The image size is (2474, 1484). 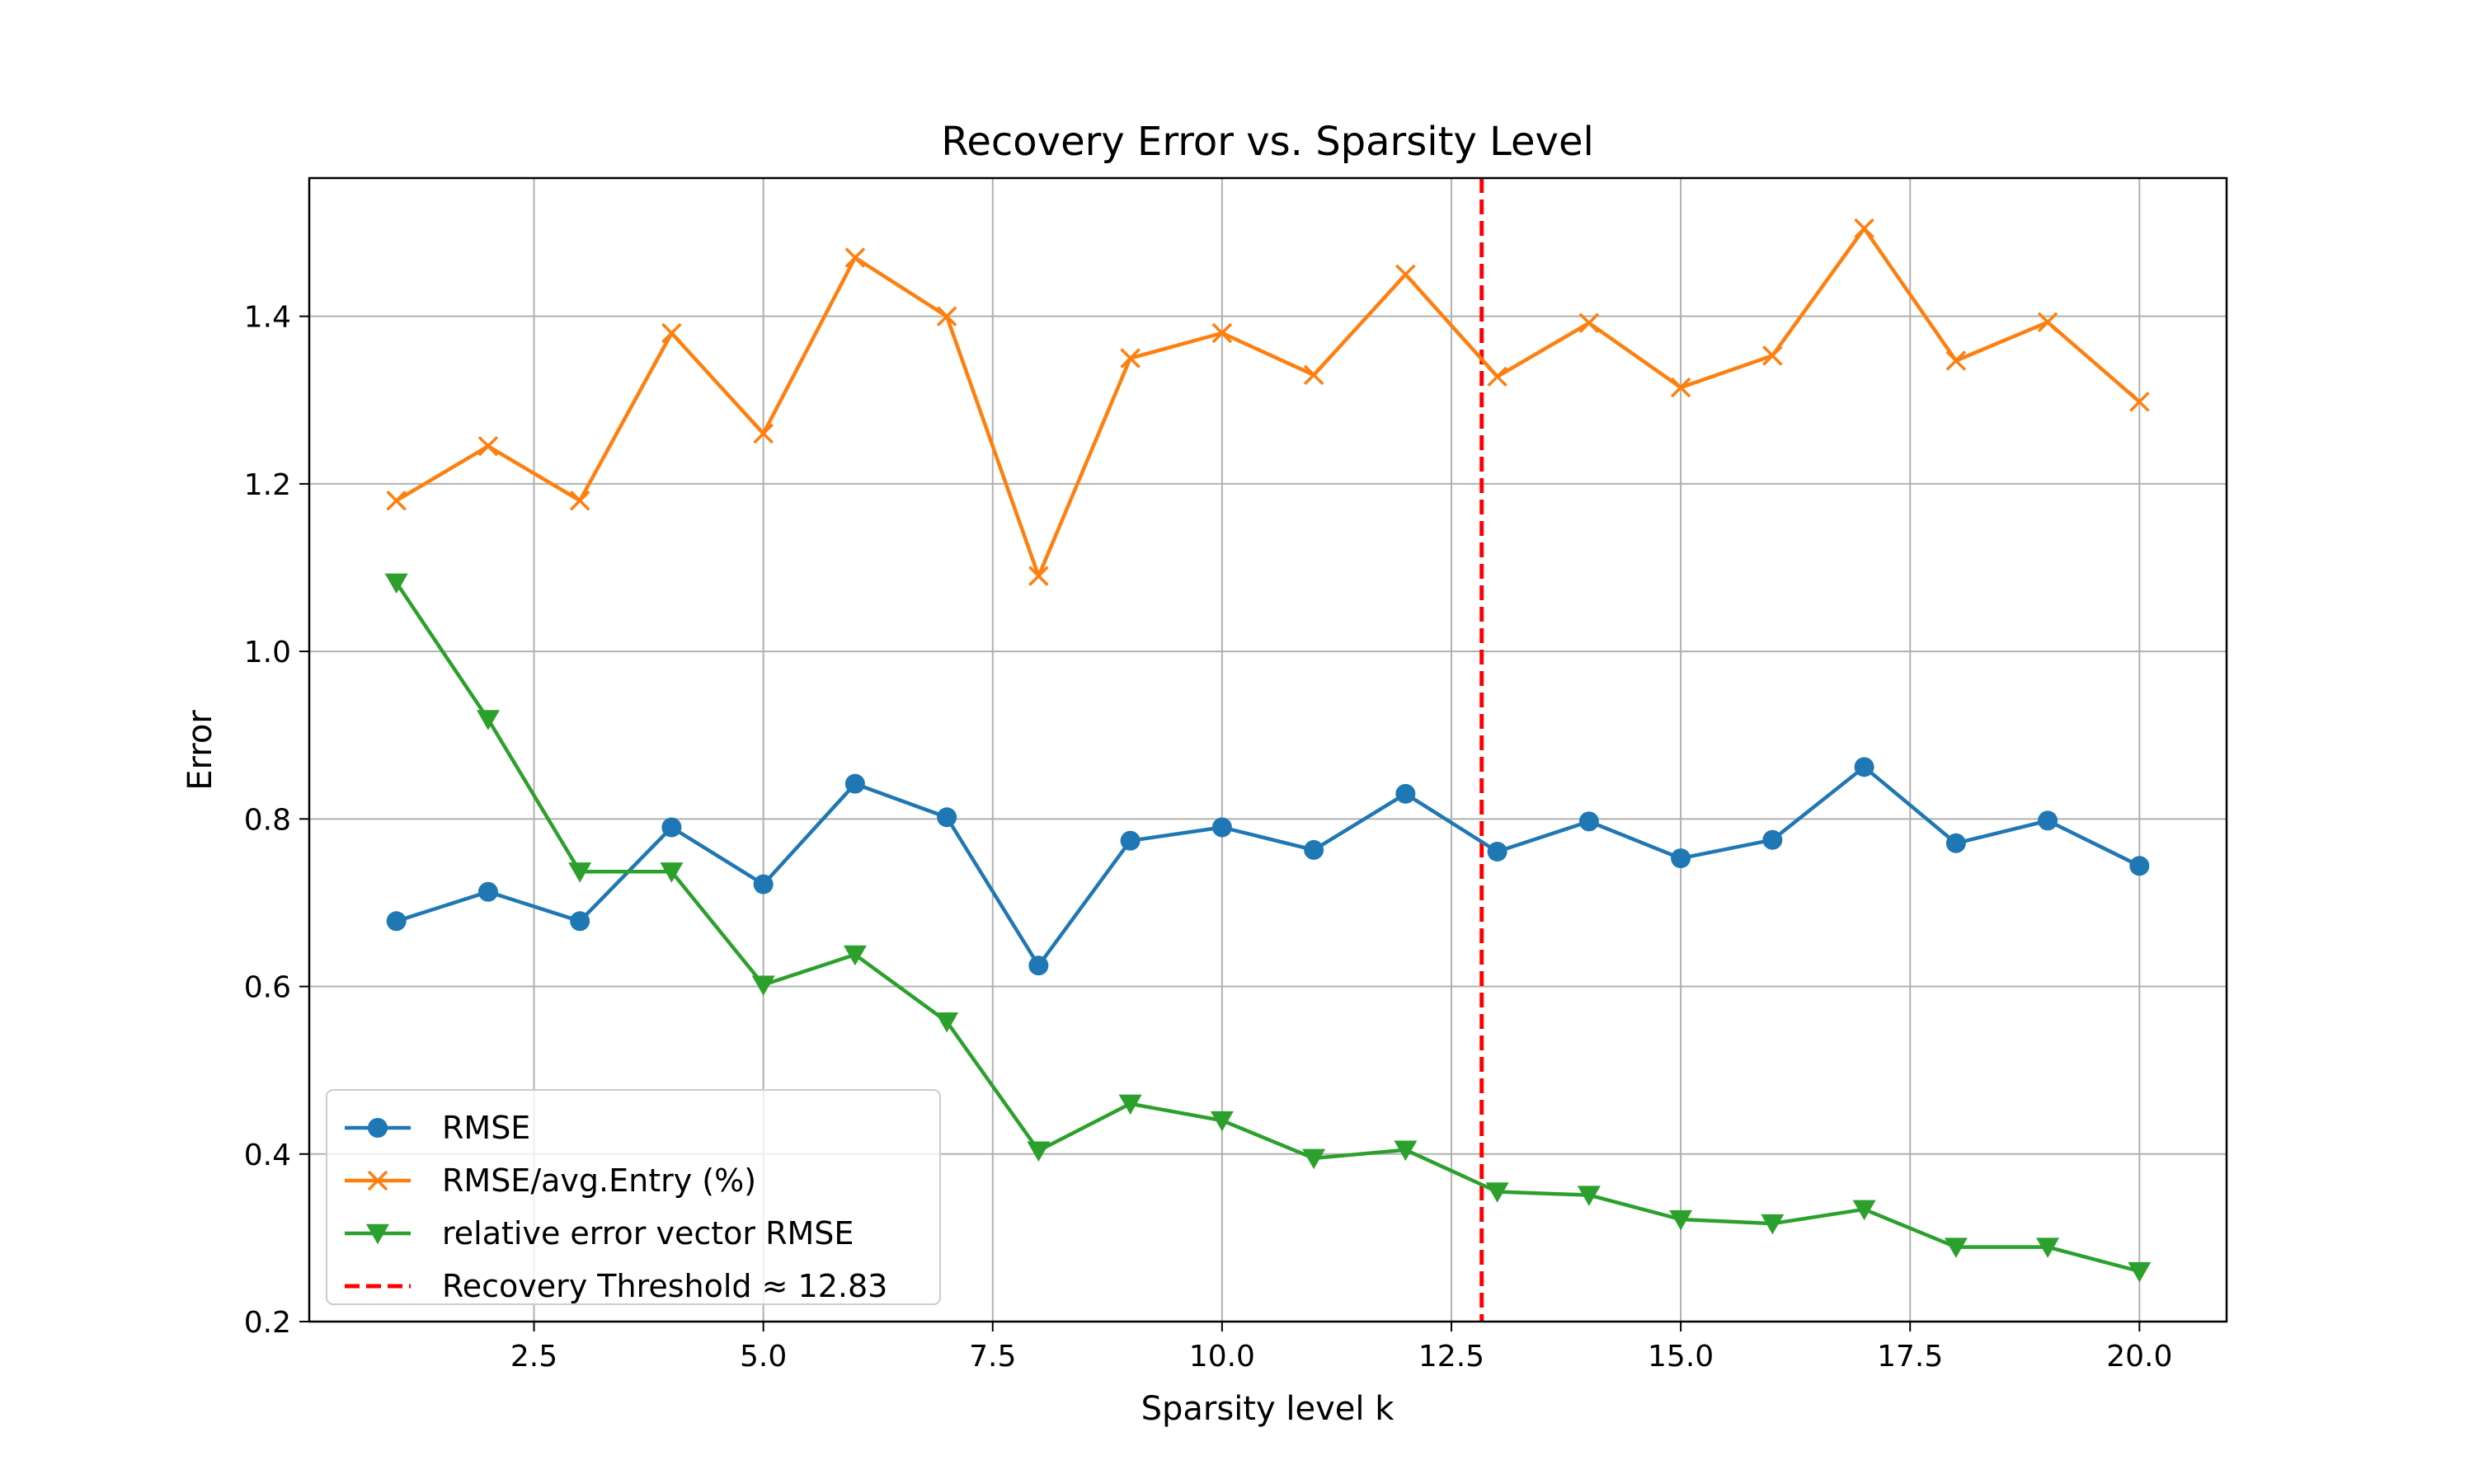 What do you see at coordinates (1222, 1357) in the screenshot?
I see `x-tick-label: 10.0` at bounding box center [1222, 1357].